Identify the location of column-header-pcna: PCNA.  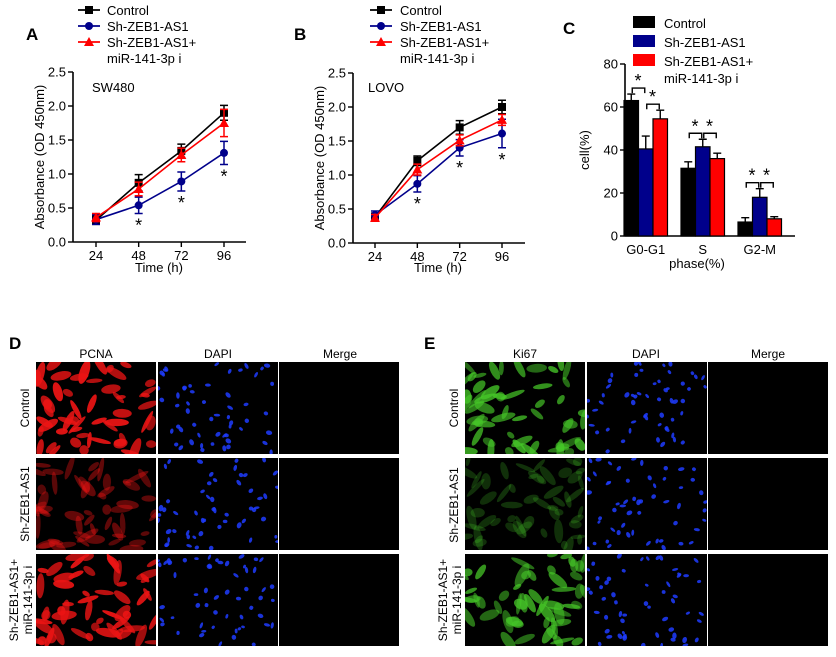
(95, 354).